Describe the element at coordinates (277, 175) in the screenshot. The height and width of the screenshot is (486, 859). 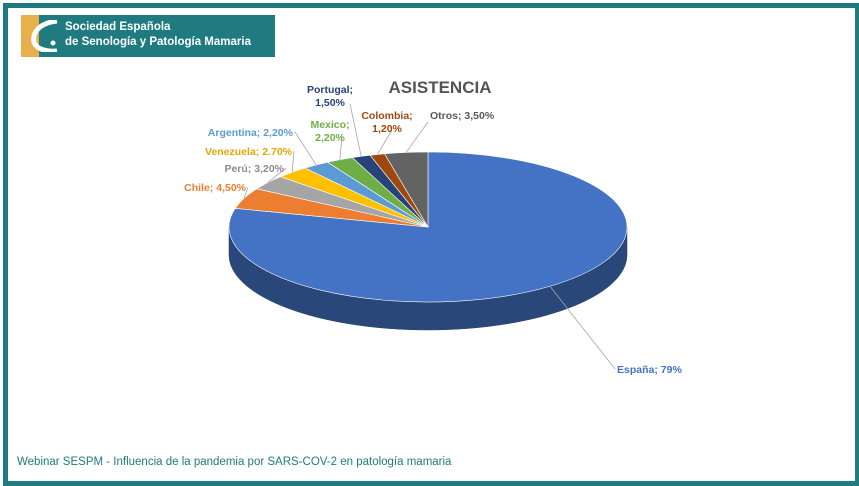
I see `leader-line-peru` at that location.